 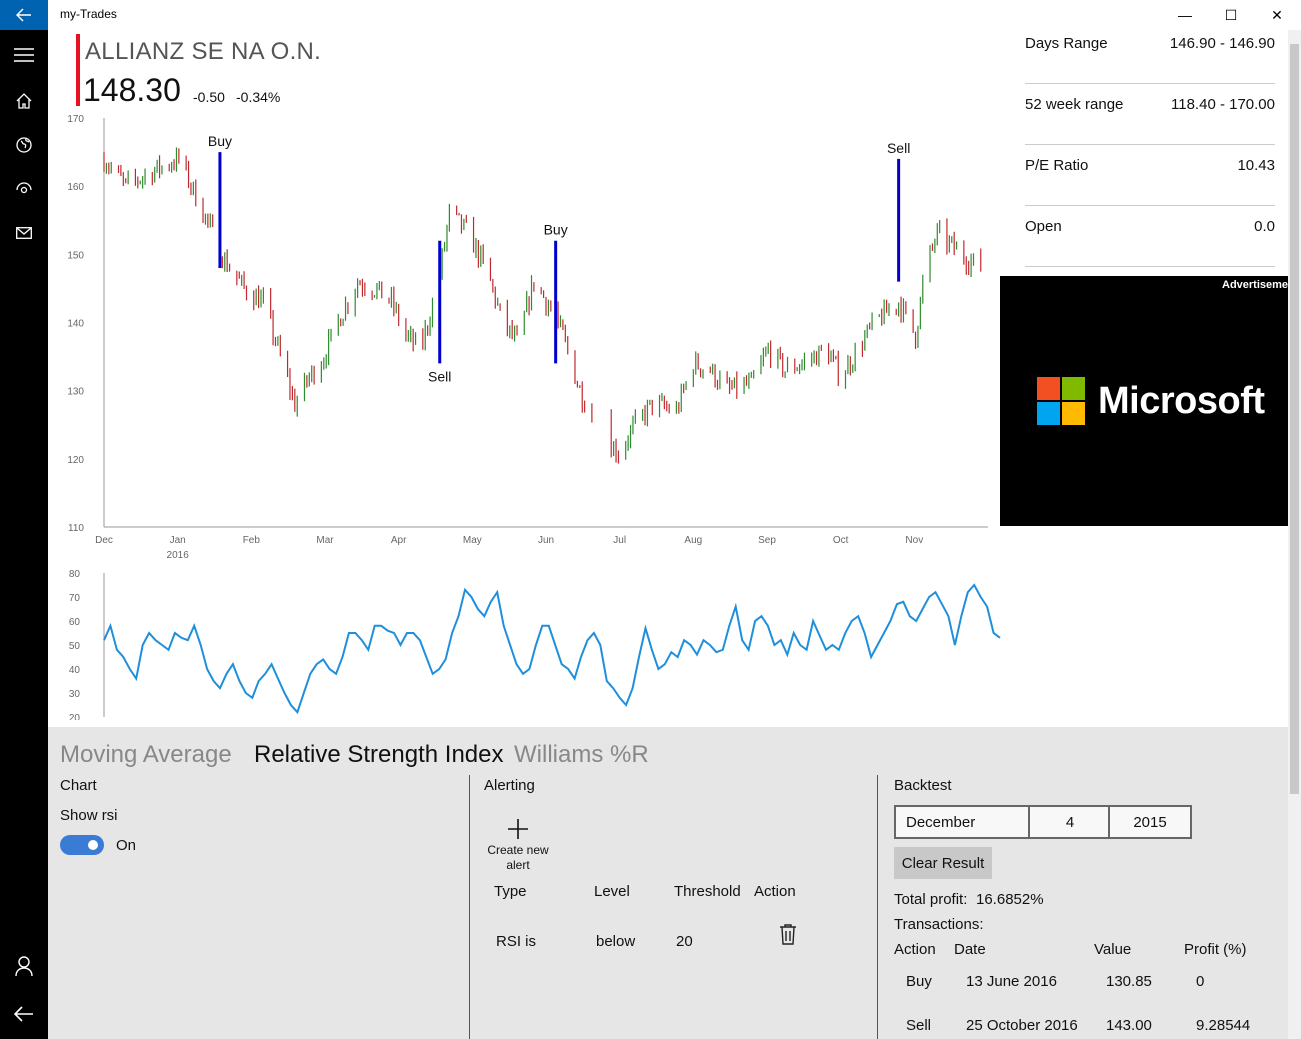 I want to click on create-alert-button: Create new alert, so click(x=518, y=846).